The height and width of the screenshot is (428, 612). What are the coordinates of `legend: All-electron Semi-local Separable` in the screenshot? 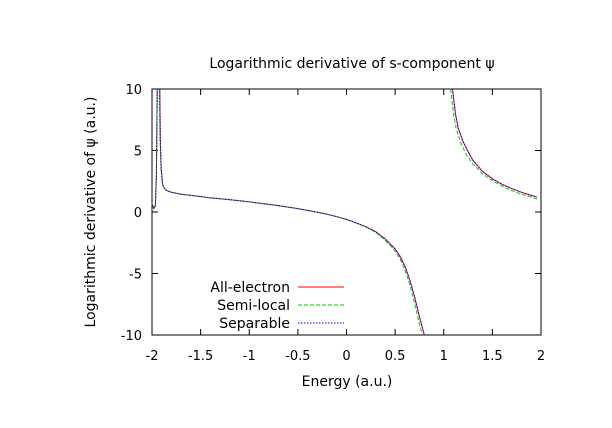 It's located at (277, 306).